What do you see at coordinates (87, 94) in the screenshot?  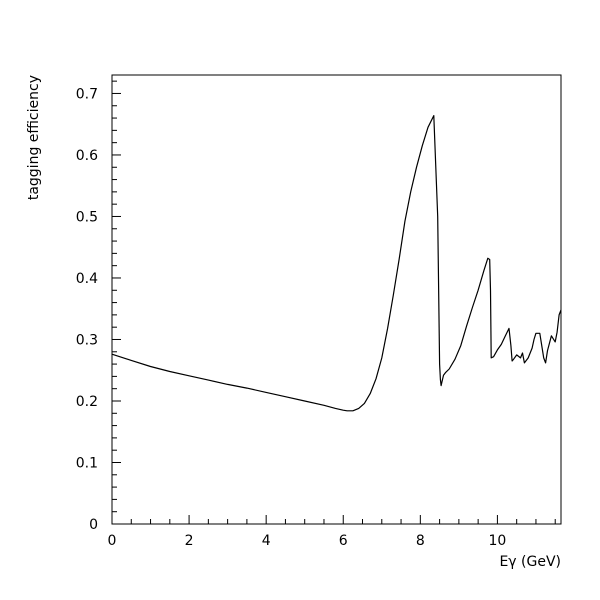 I see `y-tick-label: 0.7` at bounding box center [87, 94].